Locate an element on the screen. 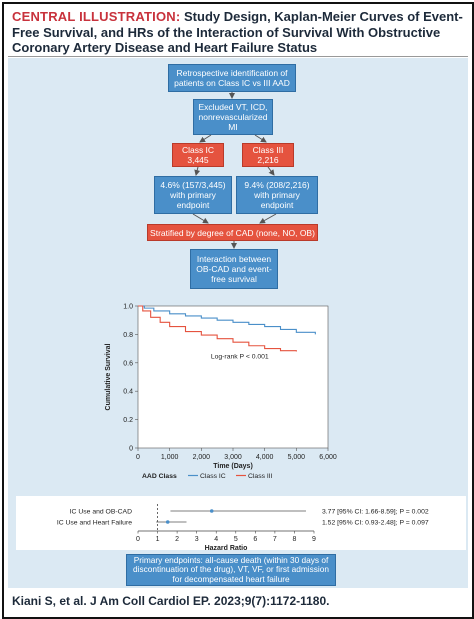 Image resolution: width=474 pixels, height=619 pixels. forest-x-tick-label: 5 is located at coordinates (236, 539).